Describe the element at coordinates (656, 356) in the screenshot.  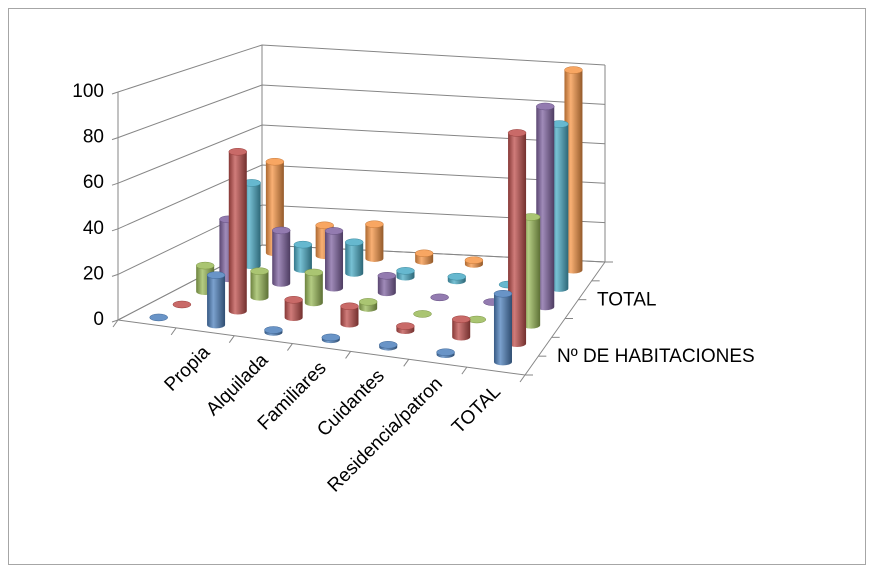
I see `depth-label: Nº DE HABITACIONES` at that location.